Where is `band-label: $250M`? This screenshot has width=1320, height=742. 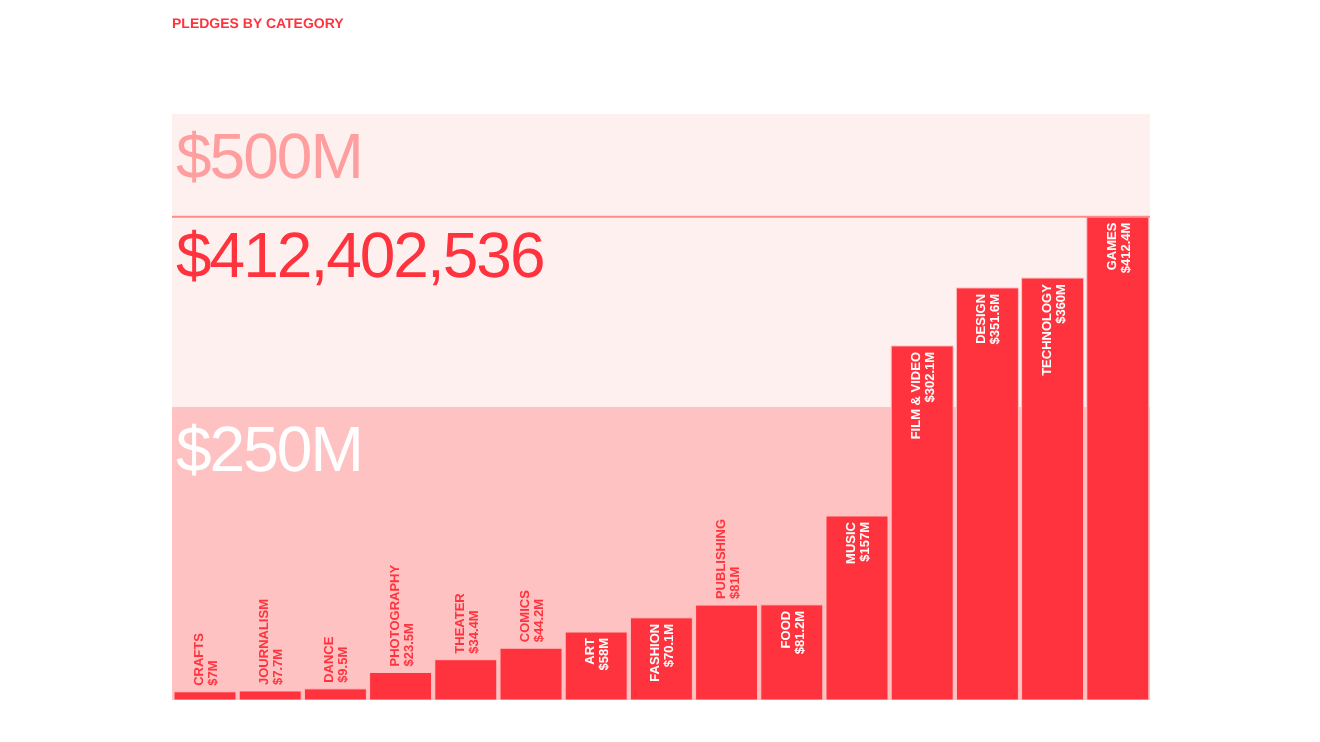 band-label: $250M is located at coordinates (269, 449).